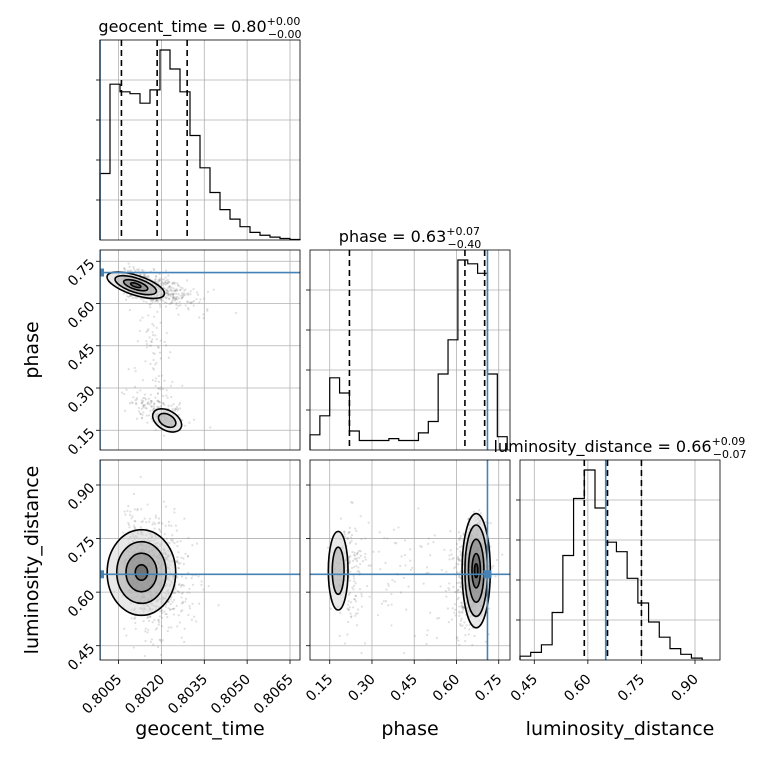 This screenshot has width=760, height=760. What do you see at coordinates (32, 560) in the screenshot?
I see `y-axis-label-luminosity_distance: luminosity_distance` at bounding box center [32, 560].